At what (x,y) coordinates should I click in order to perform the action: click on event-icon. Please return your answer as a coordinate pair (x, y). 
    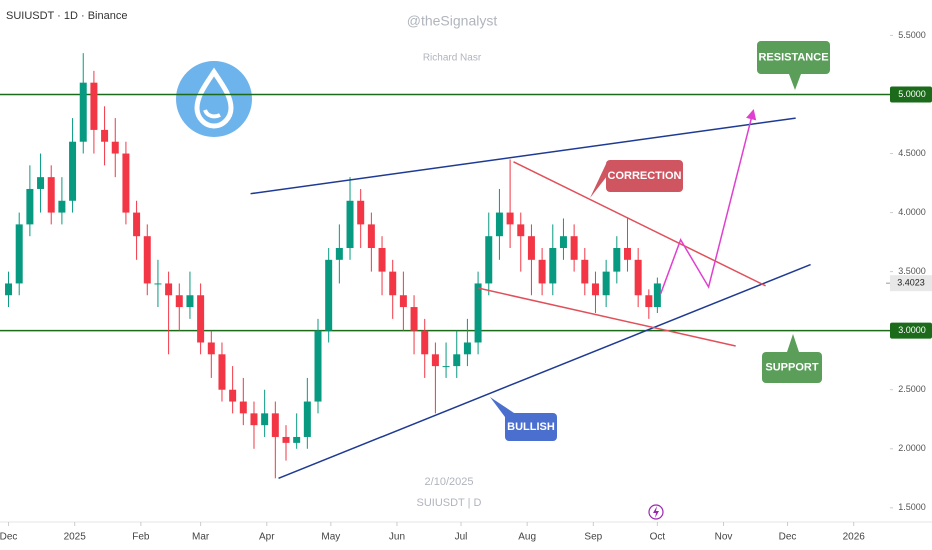
    Looking at the image, I should click on (656, 512).